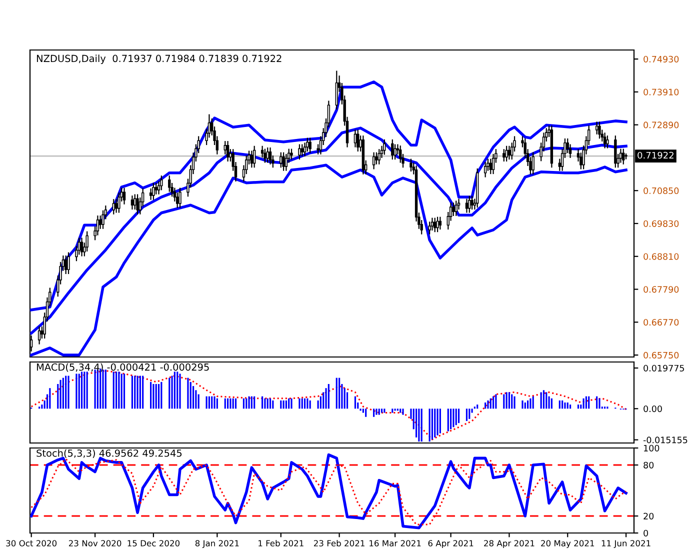 Image resolution: width=691 pixels, height=549 pixels. Describe the element at coordinates (567, 544) in the screenshot. I see `x-tick-label: 20 May 2021` at that location.